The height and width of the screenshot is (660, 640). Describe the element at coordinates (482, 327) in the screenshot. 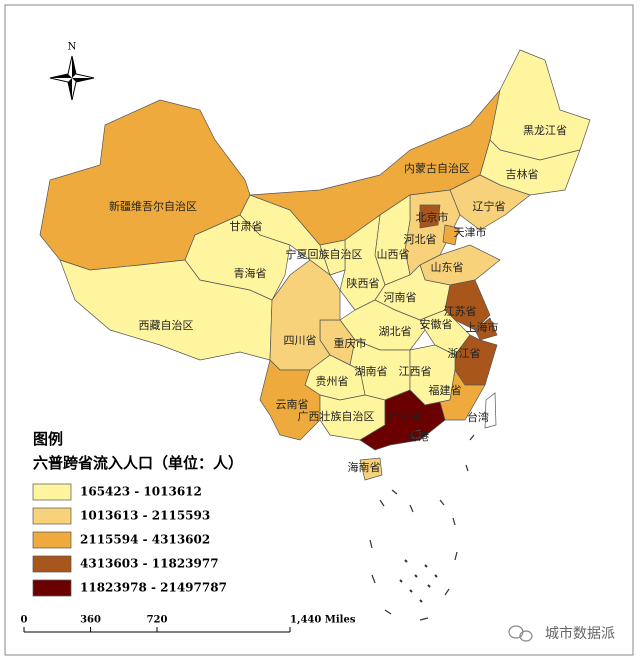

I see `province-label: 上海市` at that location.